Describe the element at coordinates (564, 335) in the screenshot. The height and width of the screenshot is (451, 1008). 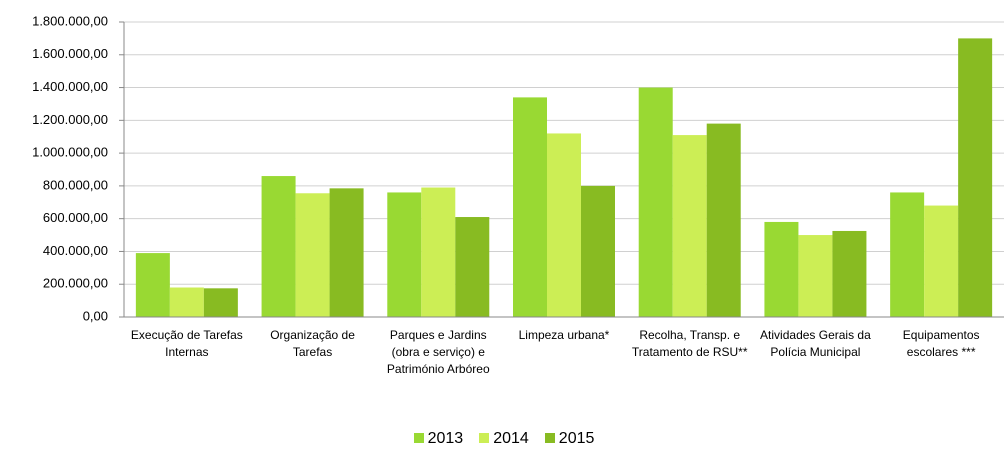
I see `x-tick-label: Limpeza urbana*` at that location.